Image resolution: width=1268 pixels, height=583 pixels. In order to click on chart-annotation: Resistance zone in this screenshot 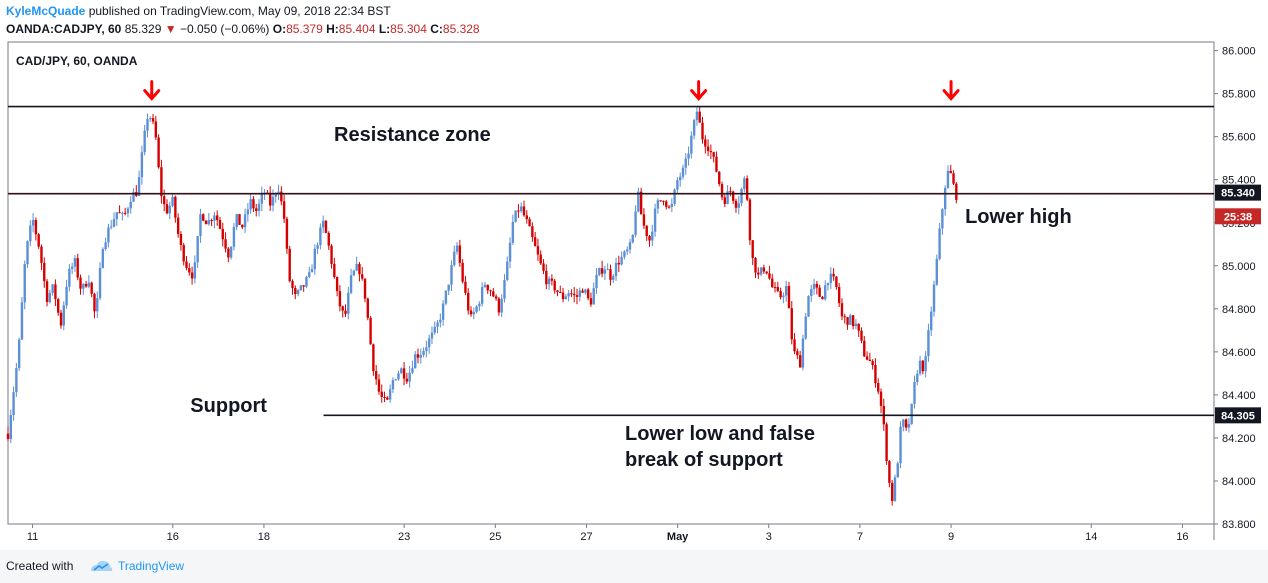, I will do `click(412, 135)`.